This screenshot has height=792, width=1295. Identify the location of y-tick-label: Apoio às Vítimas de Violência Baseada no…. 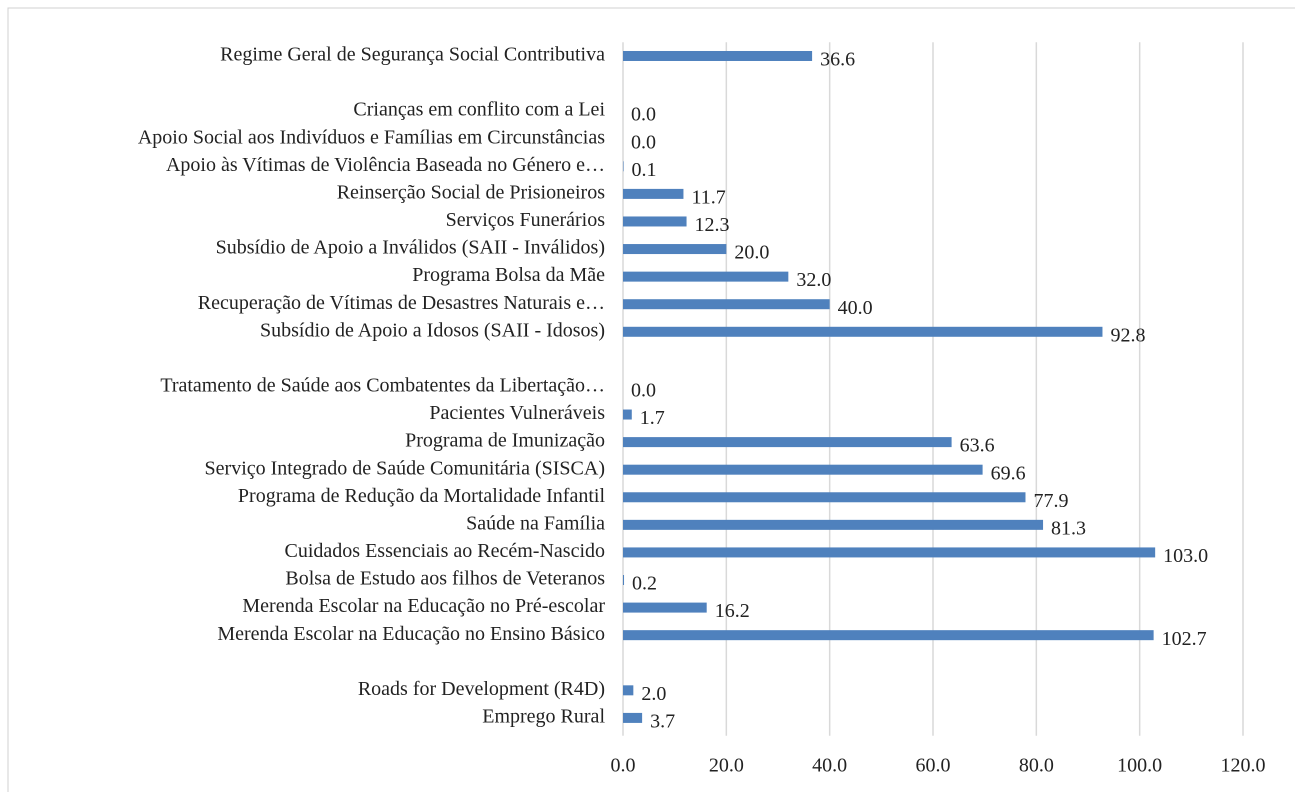
(385, 165).